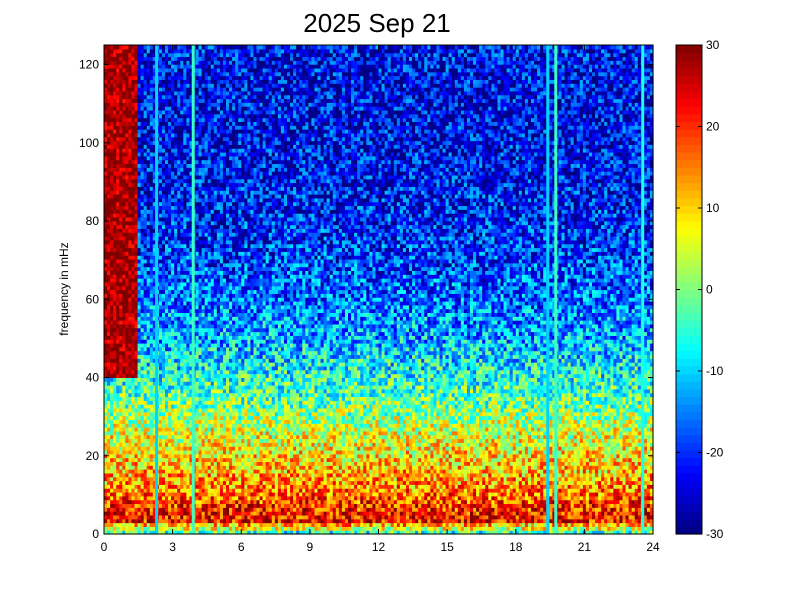 This screenshot has height=600, width=801. What do you see at coordinates (376, 23) in the screenshot?
I see `chart-title: 2025 Sep 21` at bounding box center [376, 23].